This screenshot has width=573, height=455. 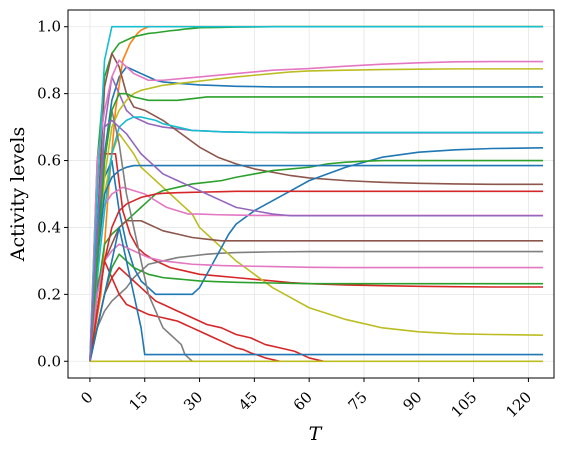 I want to click on x-tick-label-0: 0, so click(x=86, y=397).